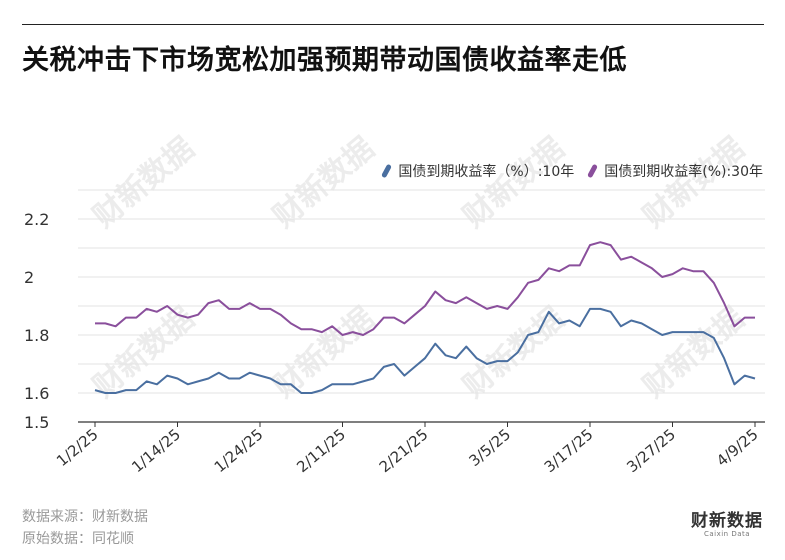 The height and width of the screenshot is (560, 785). Describe the element at coordinates (393, 24) in the screenshot. I see `top-rule` at that location.